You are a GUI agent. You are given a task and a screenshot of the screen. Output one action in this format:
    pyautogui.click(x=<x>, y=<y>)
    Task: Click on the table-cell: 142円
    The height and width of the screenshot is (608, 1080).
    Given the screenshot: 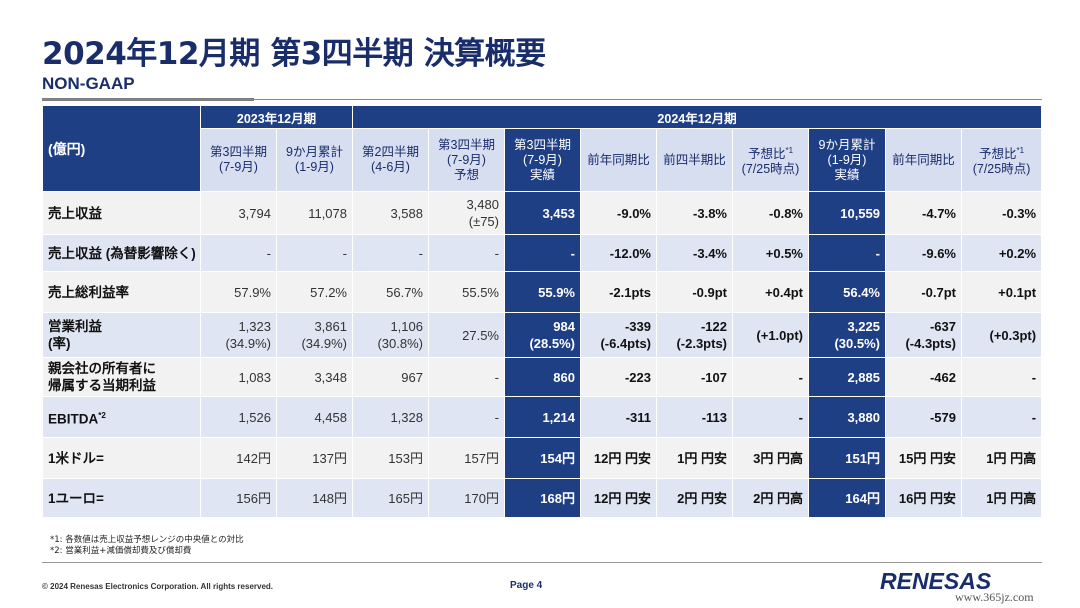 What is the action you would take?
    pyautogui.click(x=238, y=458)
    